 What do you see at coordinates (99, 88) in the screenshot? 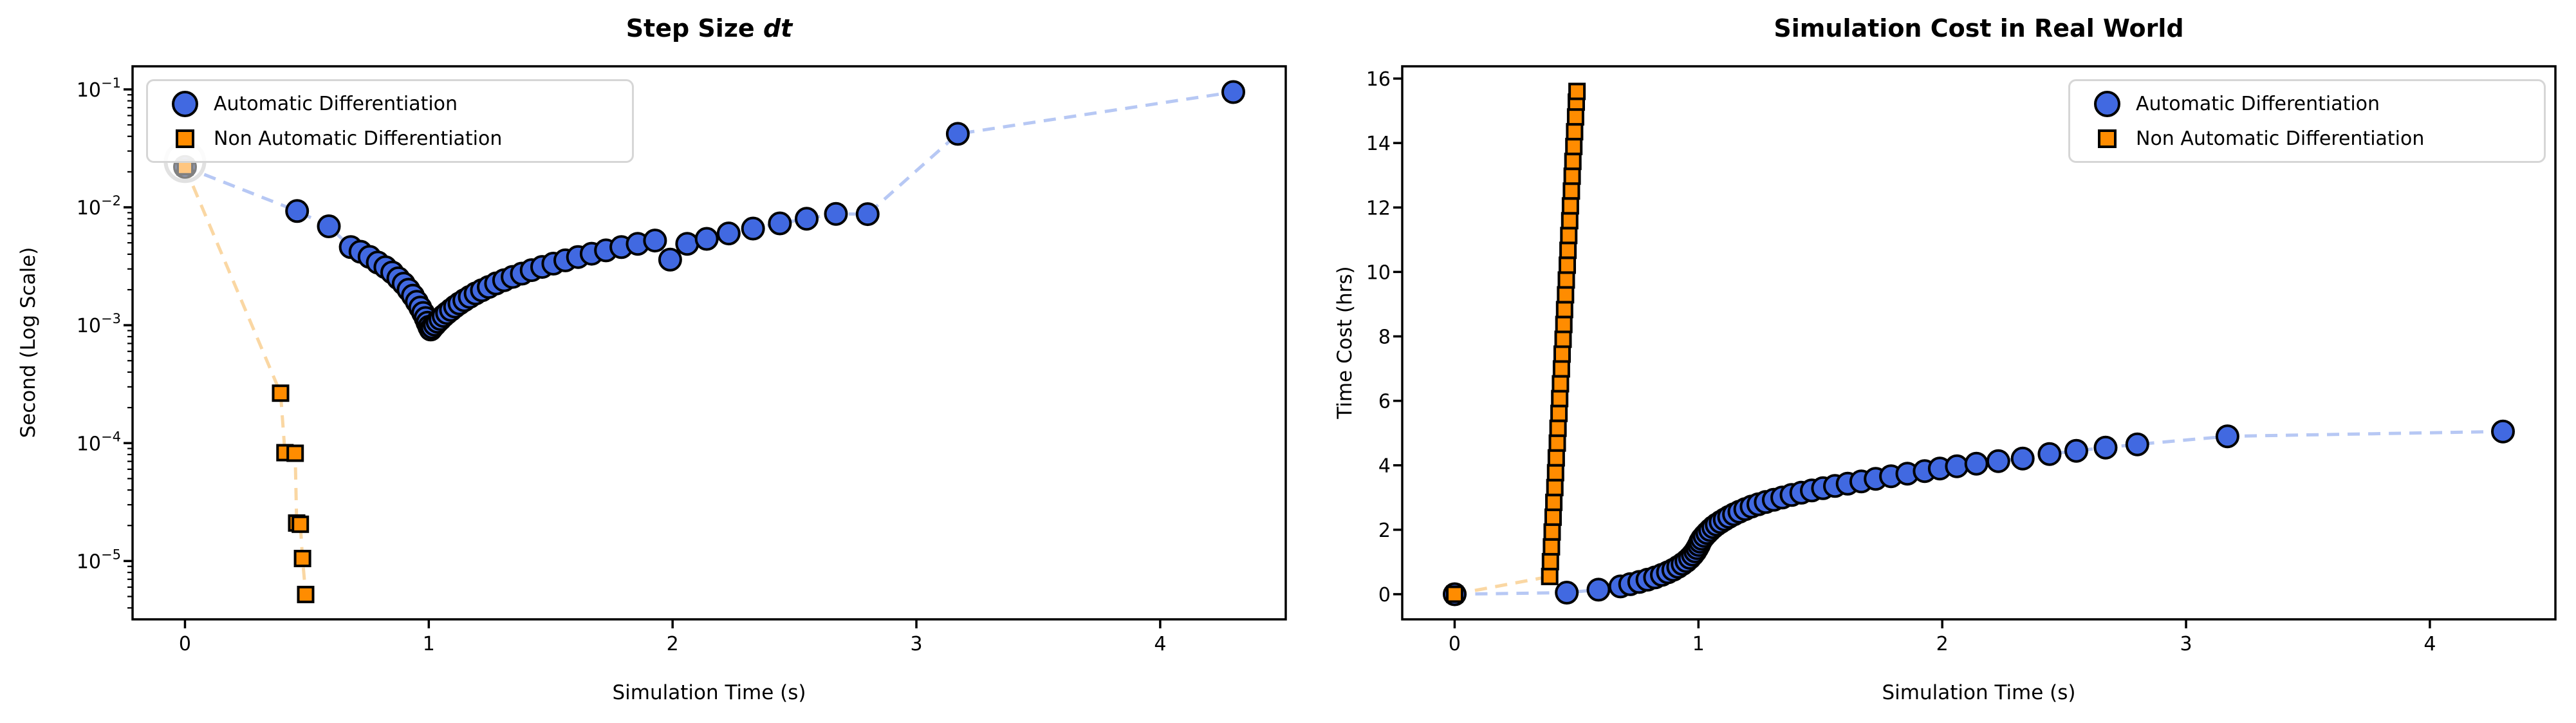
I see `y-tick-label: 10⁻¹` at bounding box center [99, 88].